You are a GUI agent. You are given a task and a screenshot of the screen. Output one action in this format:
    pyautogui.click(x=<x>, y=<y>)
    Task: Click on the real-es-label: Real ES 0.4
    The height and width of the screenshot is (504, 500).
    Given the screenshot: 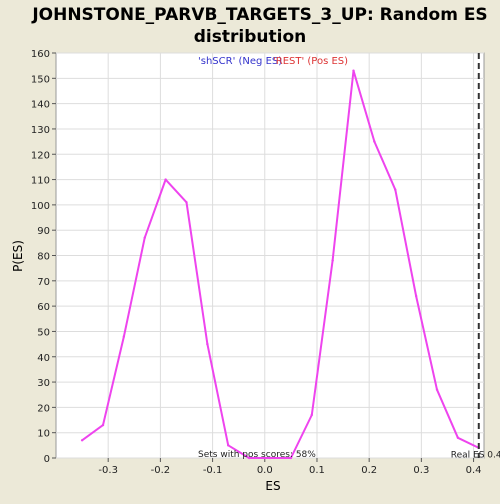 What is the action you would take?
    pyautogui.click(x=475, y=456)
    